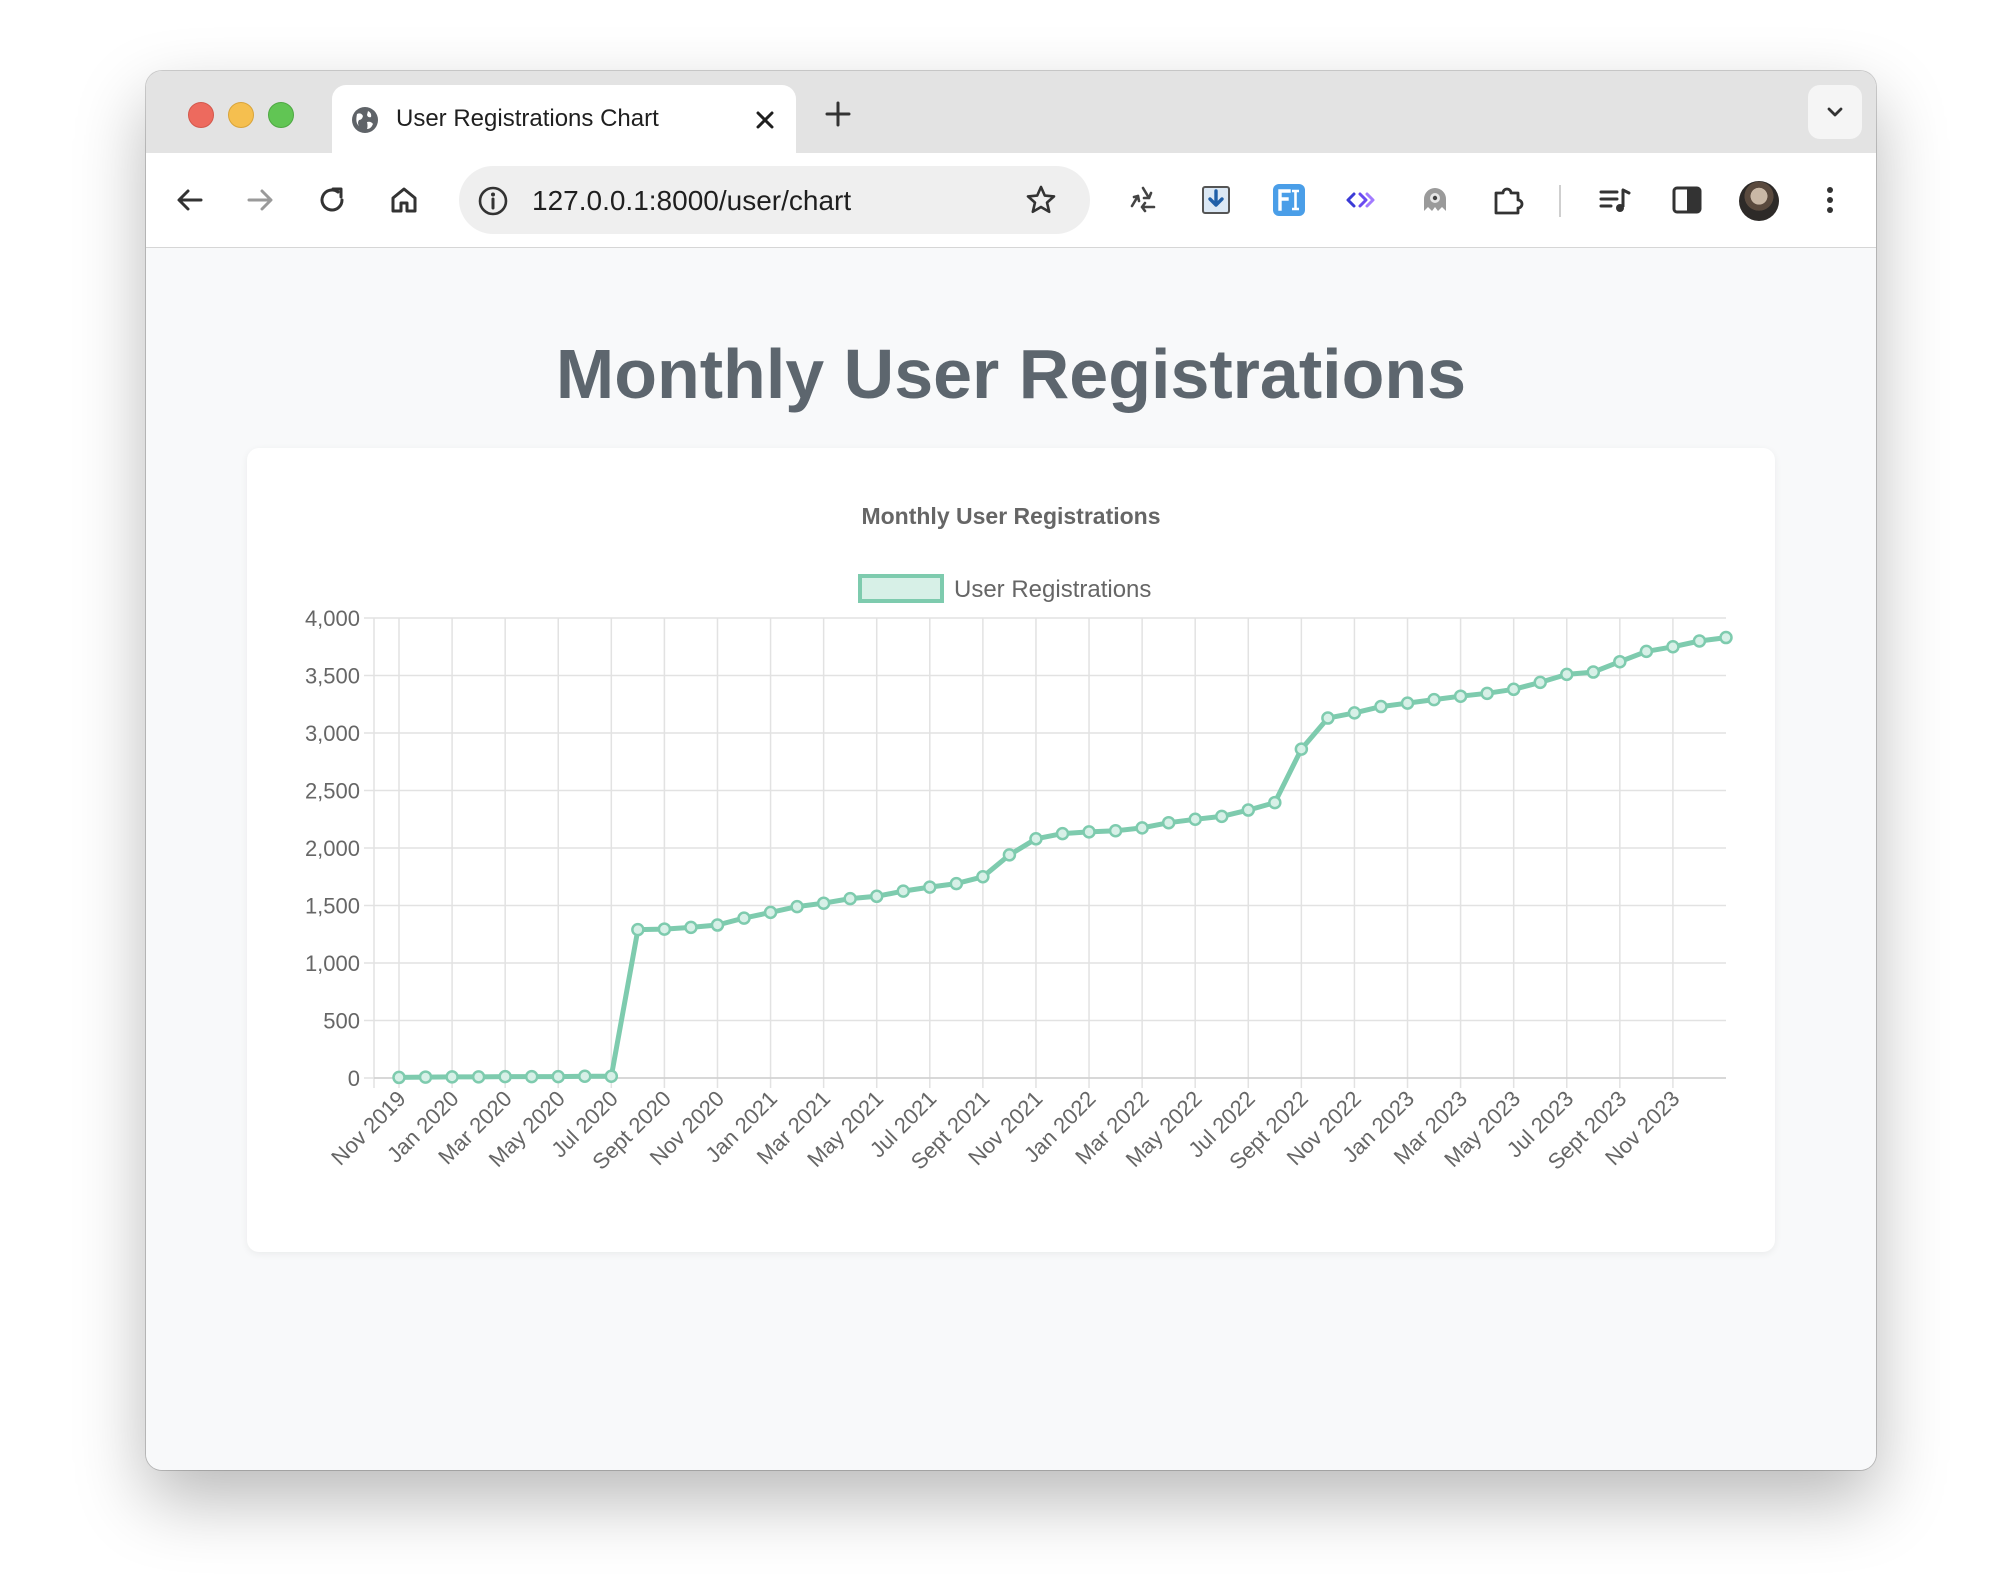 Image resolution: width=2002 pixels, height=1578 pixels. Describe the element at coordinates (332, 200) in the screenshot. I see `reload-icon` at that location.